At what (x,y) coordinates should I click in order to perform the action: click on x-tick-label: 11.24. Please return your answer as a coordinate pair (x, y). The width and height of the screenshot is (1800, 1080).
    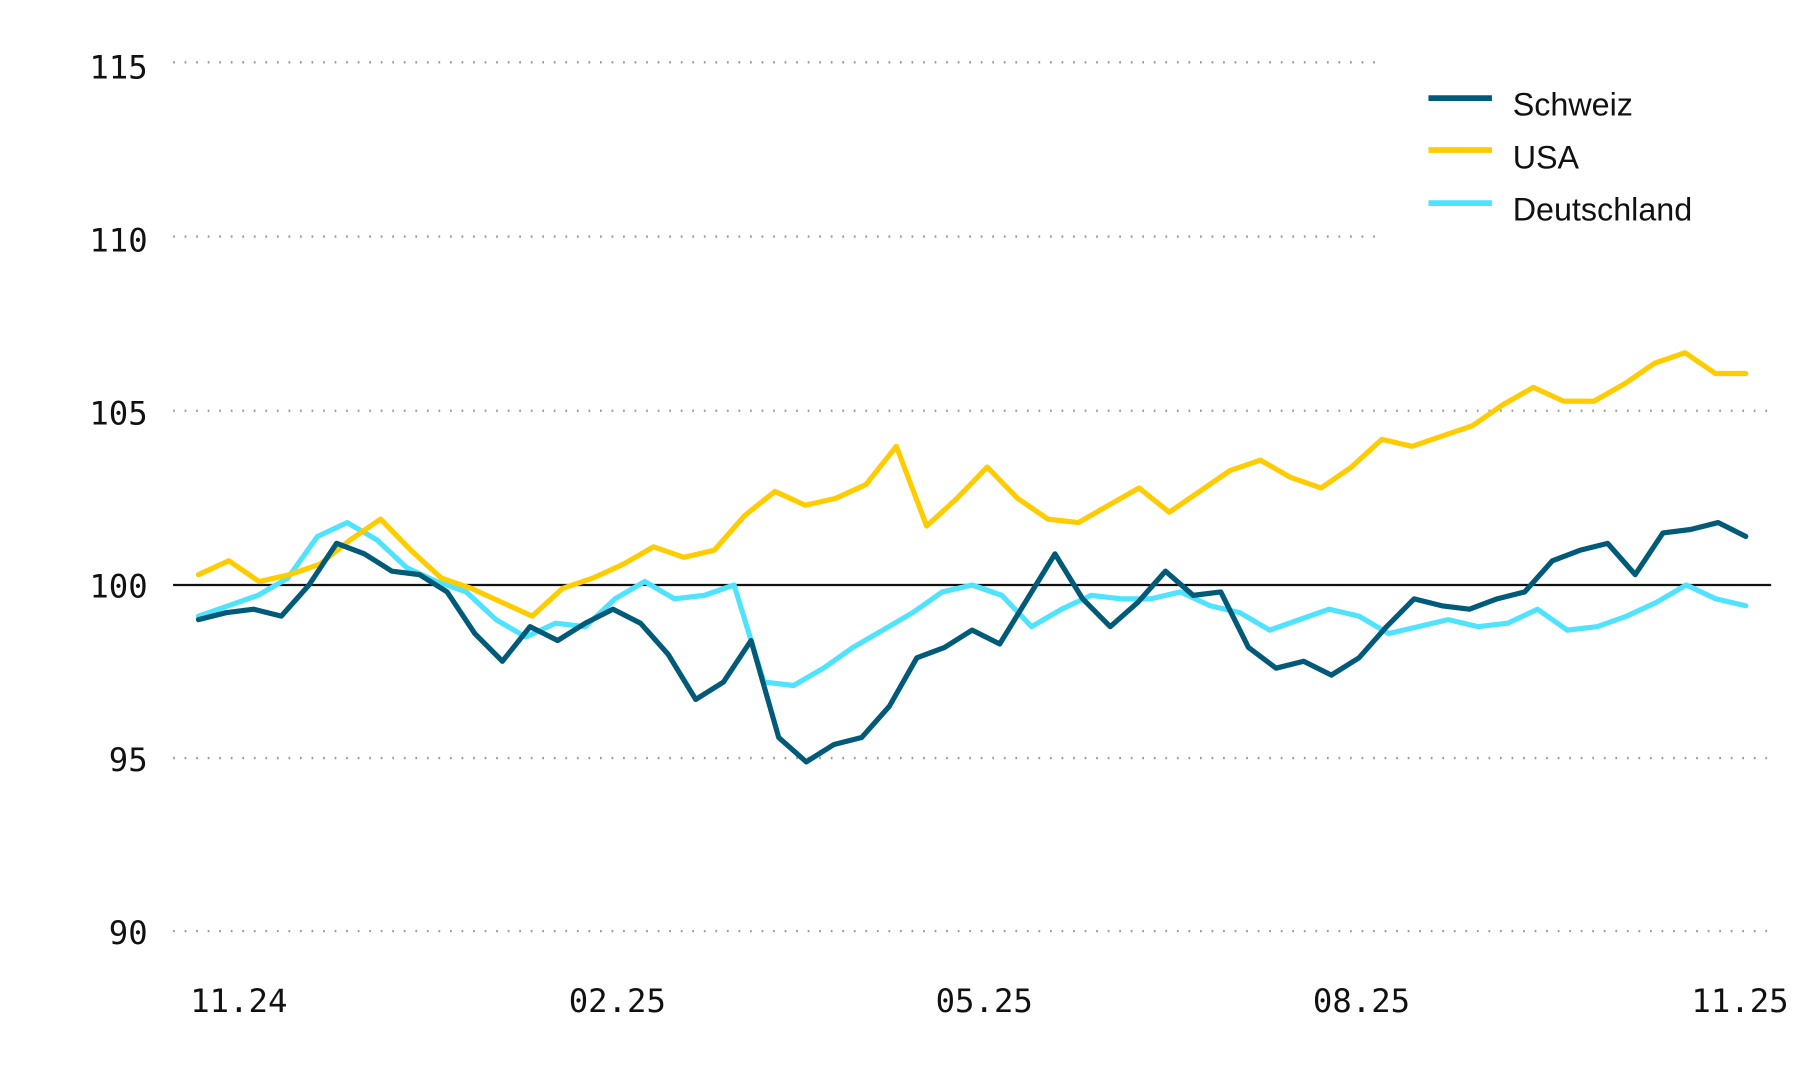
    Looking at the image, I should click on (238, 1001).